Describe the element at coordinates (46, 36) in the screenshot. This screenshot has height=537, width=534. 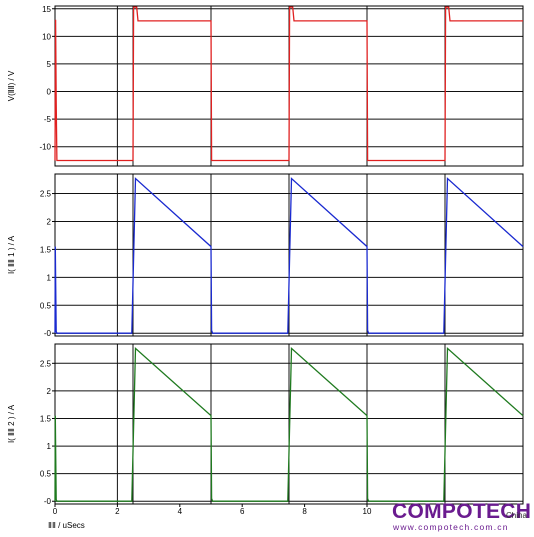
I see `y-tick-label: 10` at that location.